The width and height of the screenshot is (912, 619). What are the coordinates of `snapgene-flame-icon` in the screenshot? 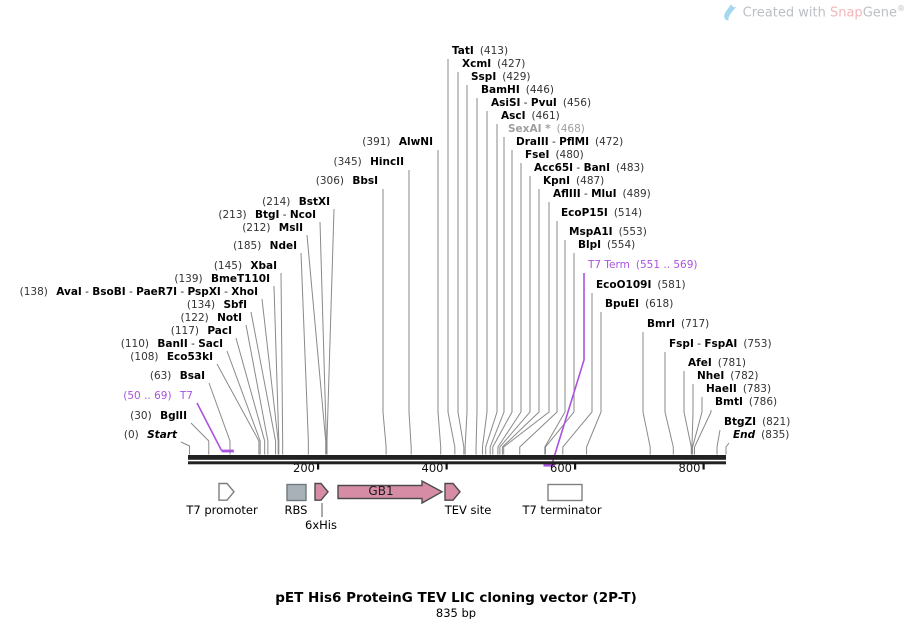 It's located at (730, 12).